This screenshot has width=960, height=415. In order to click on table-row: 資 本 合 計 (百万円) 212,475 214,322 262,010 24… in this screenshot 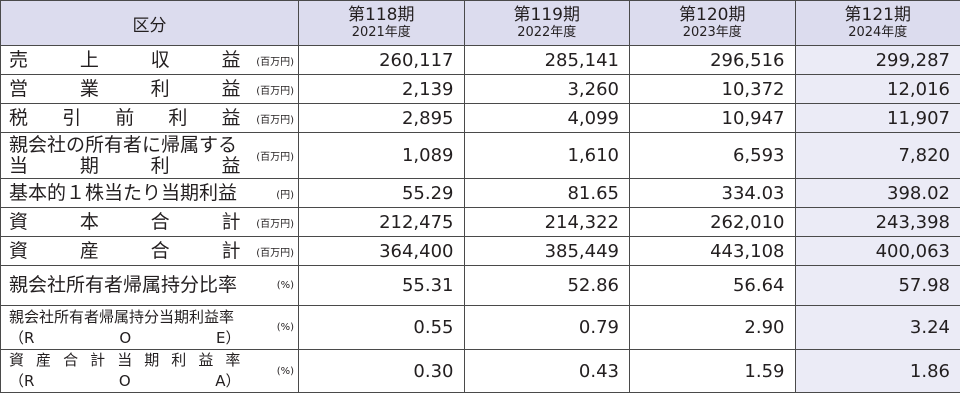, I will do `click(480, 222)`.